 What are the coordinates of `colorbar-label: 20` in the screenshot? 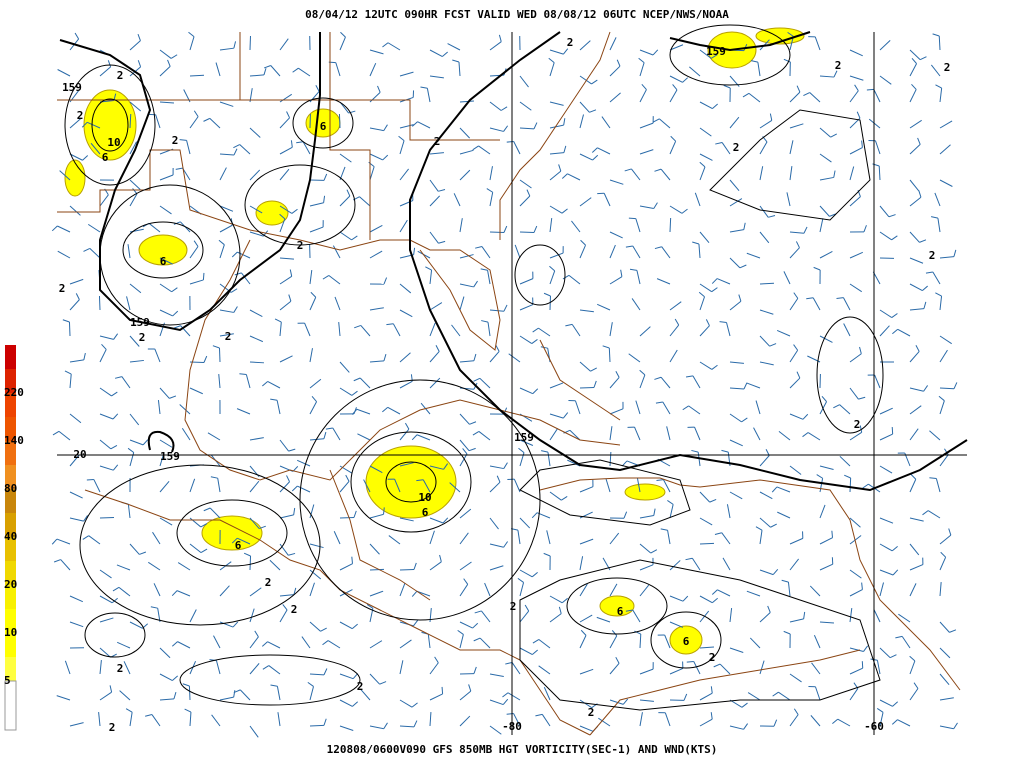 It's located at (10, 584).